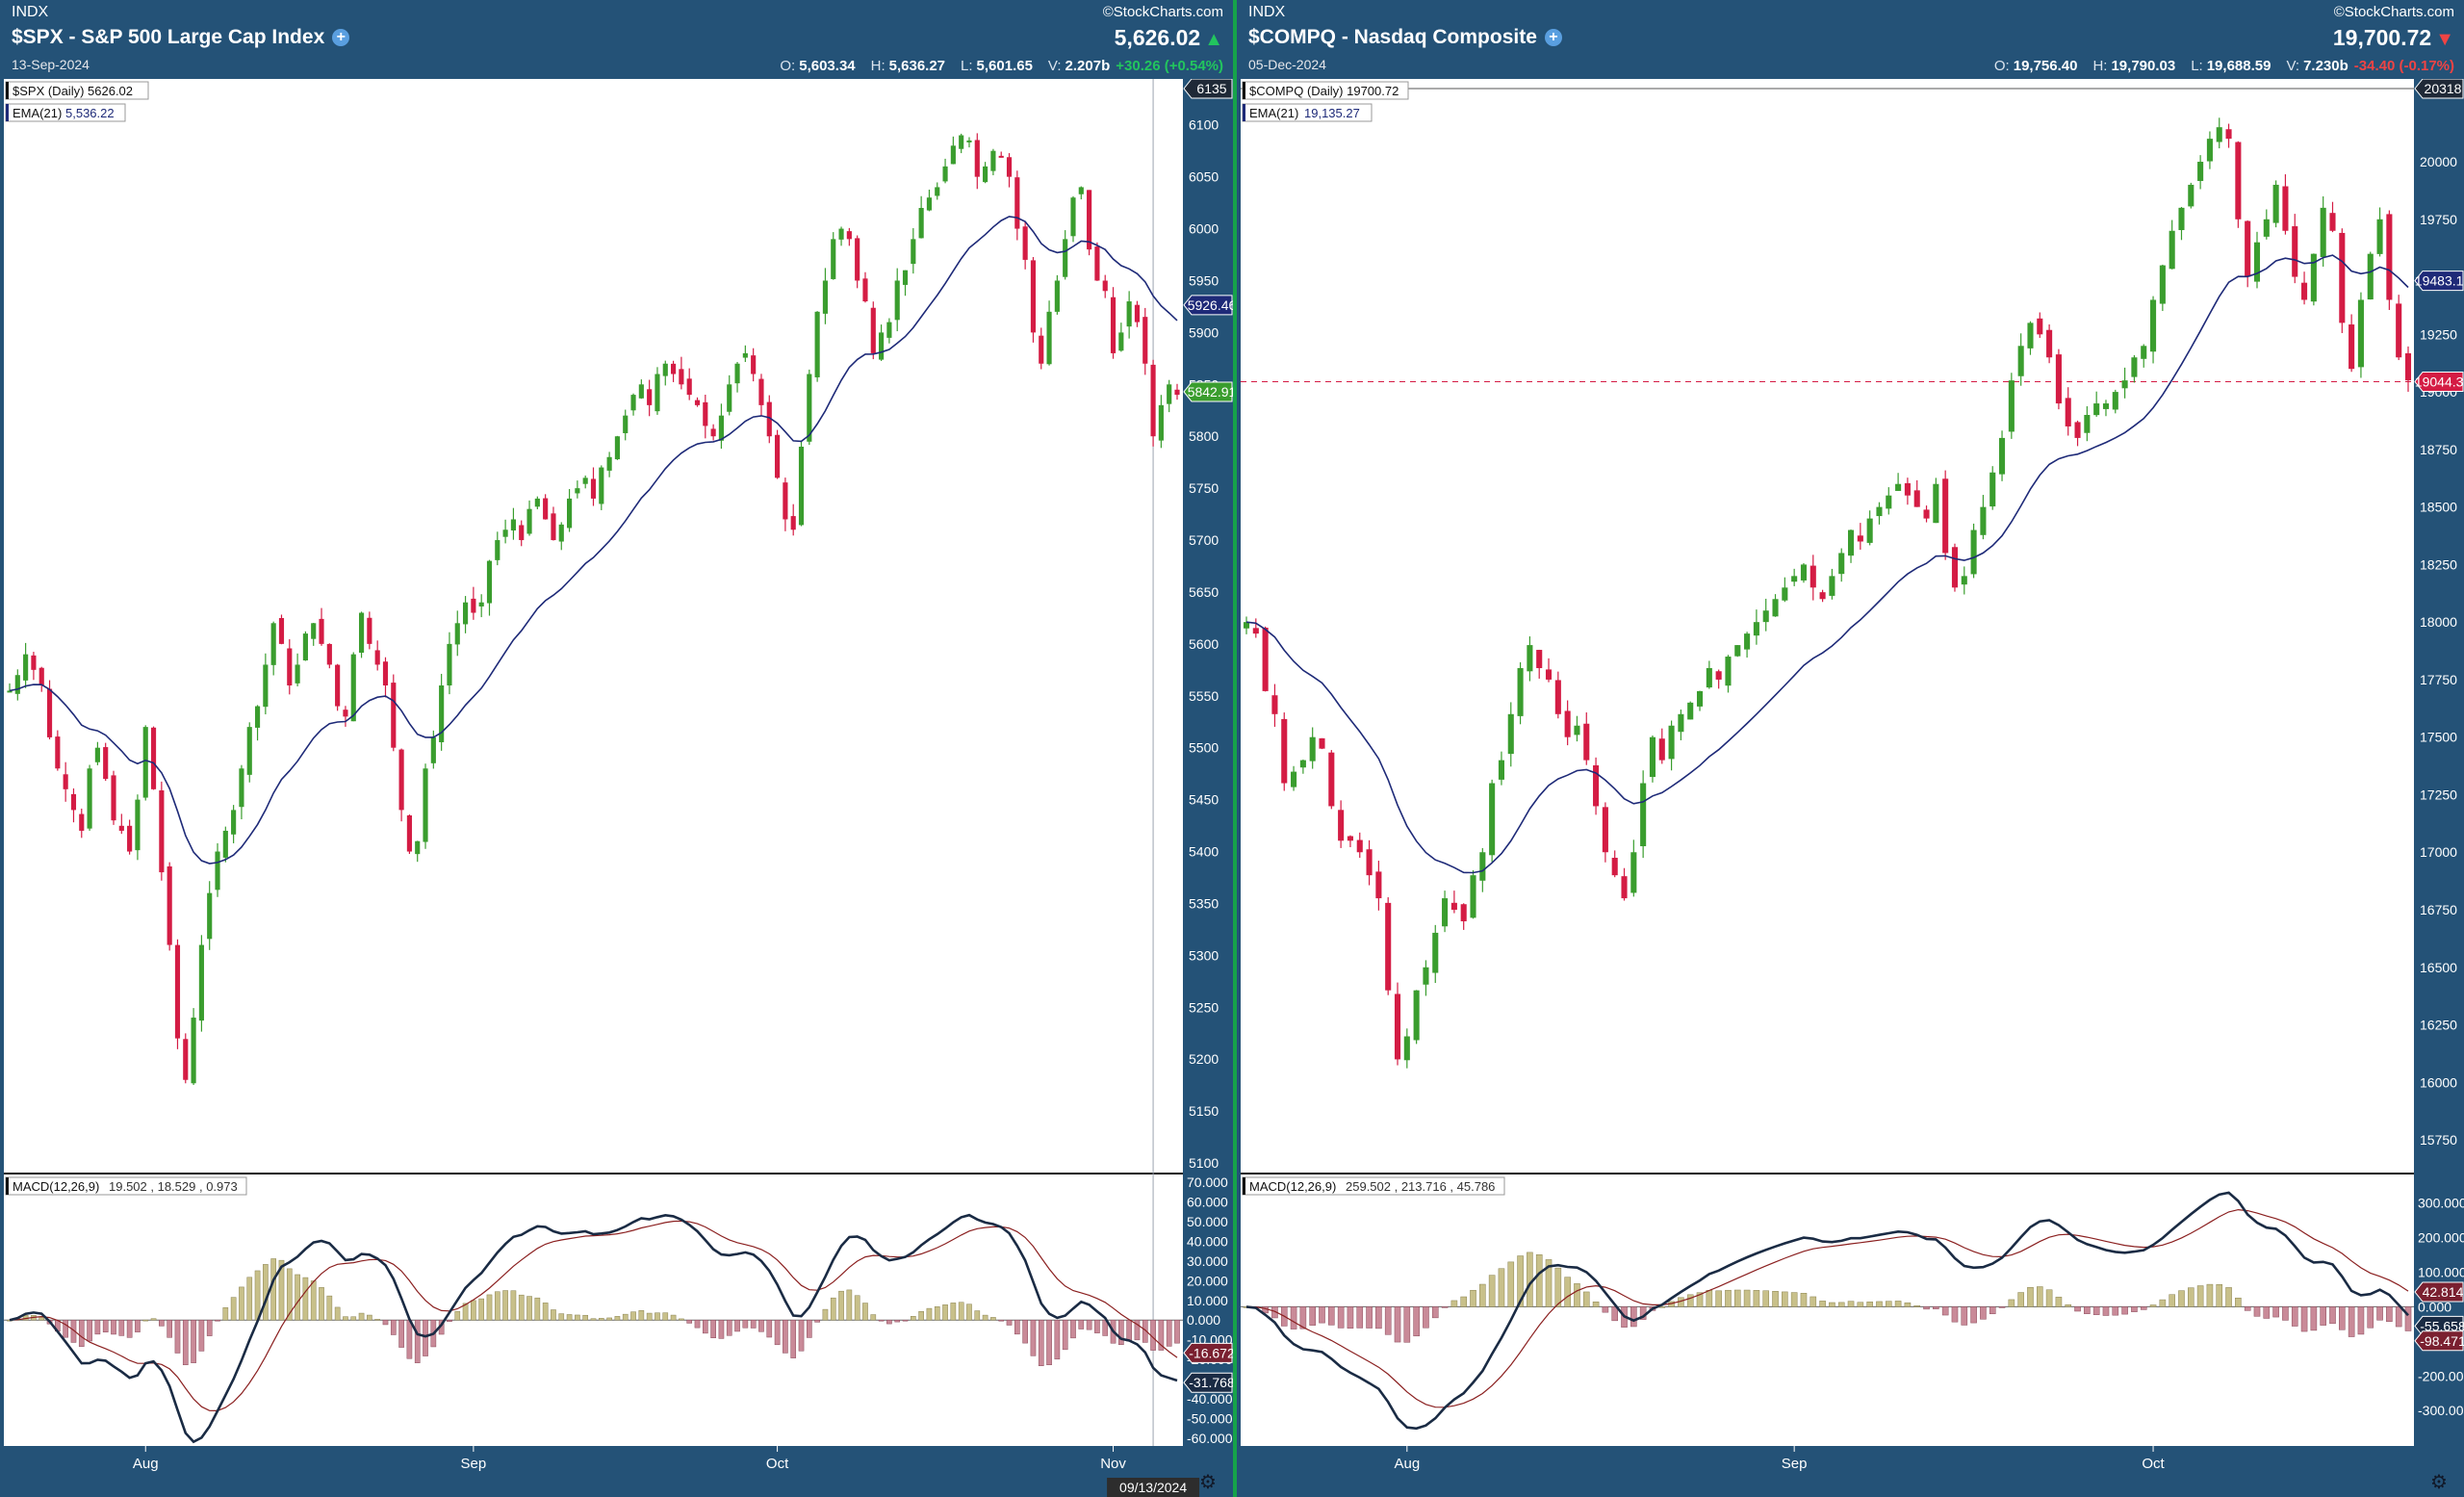 This screenshot has height=1497, width=2464. What do you see at coordinates (2438, 794) in the screenshot?
I see `price-tick-label: 17250` at bounding box center [2438, 794].